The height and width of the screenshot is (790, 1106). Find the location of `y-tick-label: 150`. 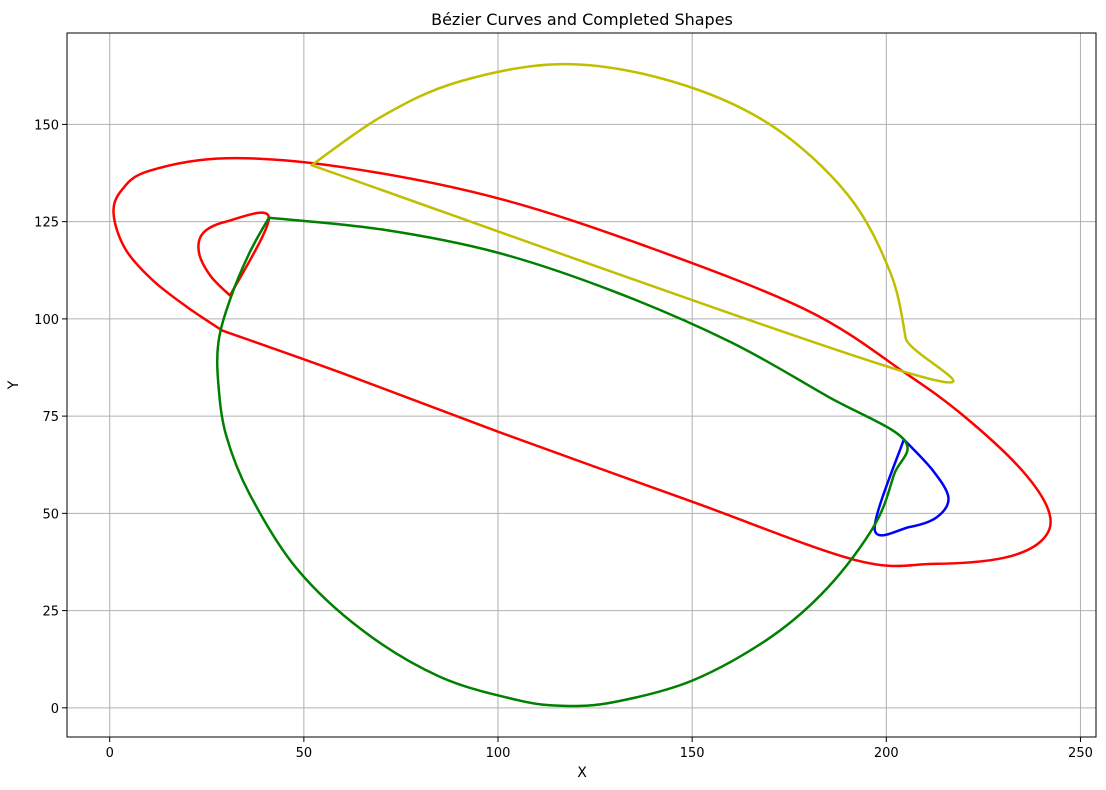

y-tick-label: 150 is located at coordinates (46, 125).